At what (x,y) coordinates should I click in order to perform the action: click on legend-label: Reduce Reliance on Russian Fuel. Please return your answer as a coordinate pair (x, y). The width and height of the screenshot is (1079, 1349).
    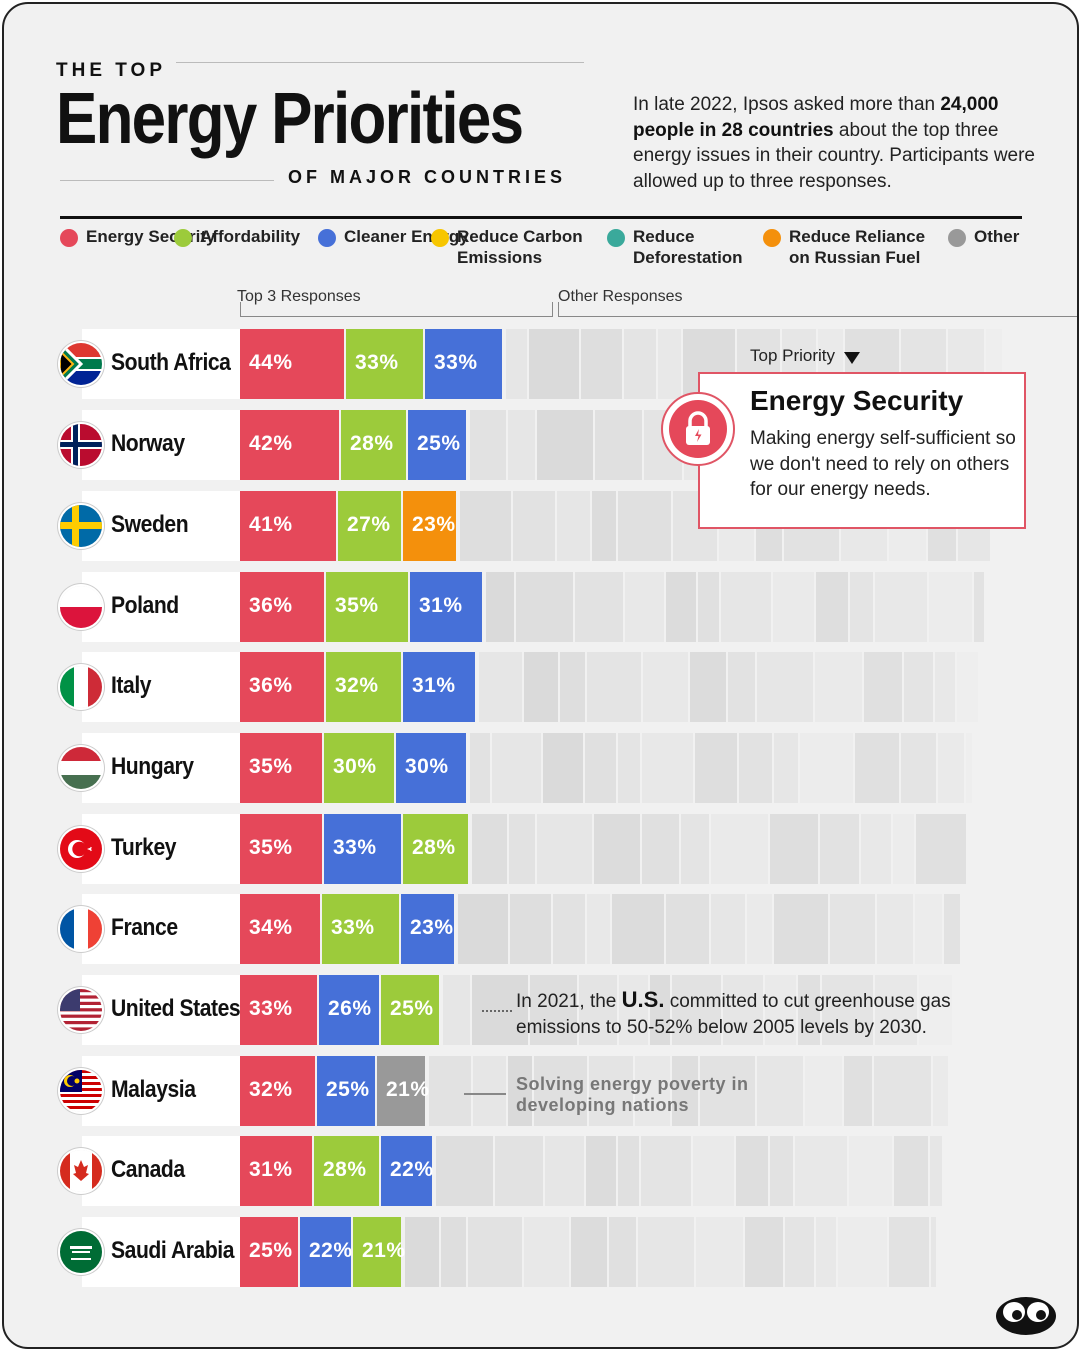
    Looking at the image, I should click on (857, 247).